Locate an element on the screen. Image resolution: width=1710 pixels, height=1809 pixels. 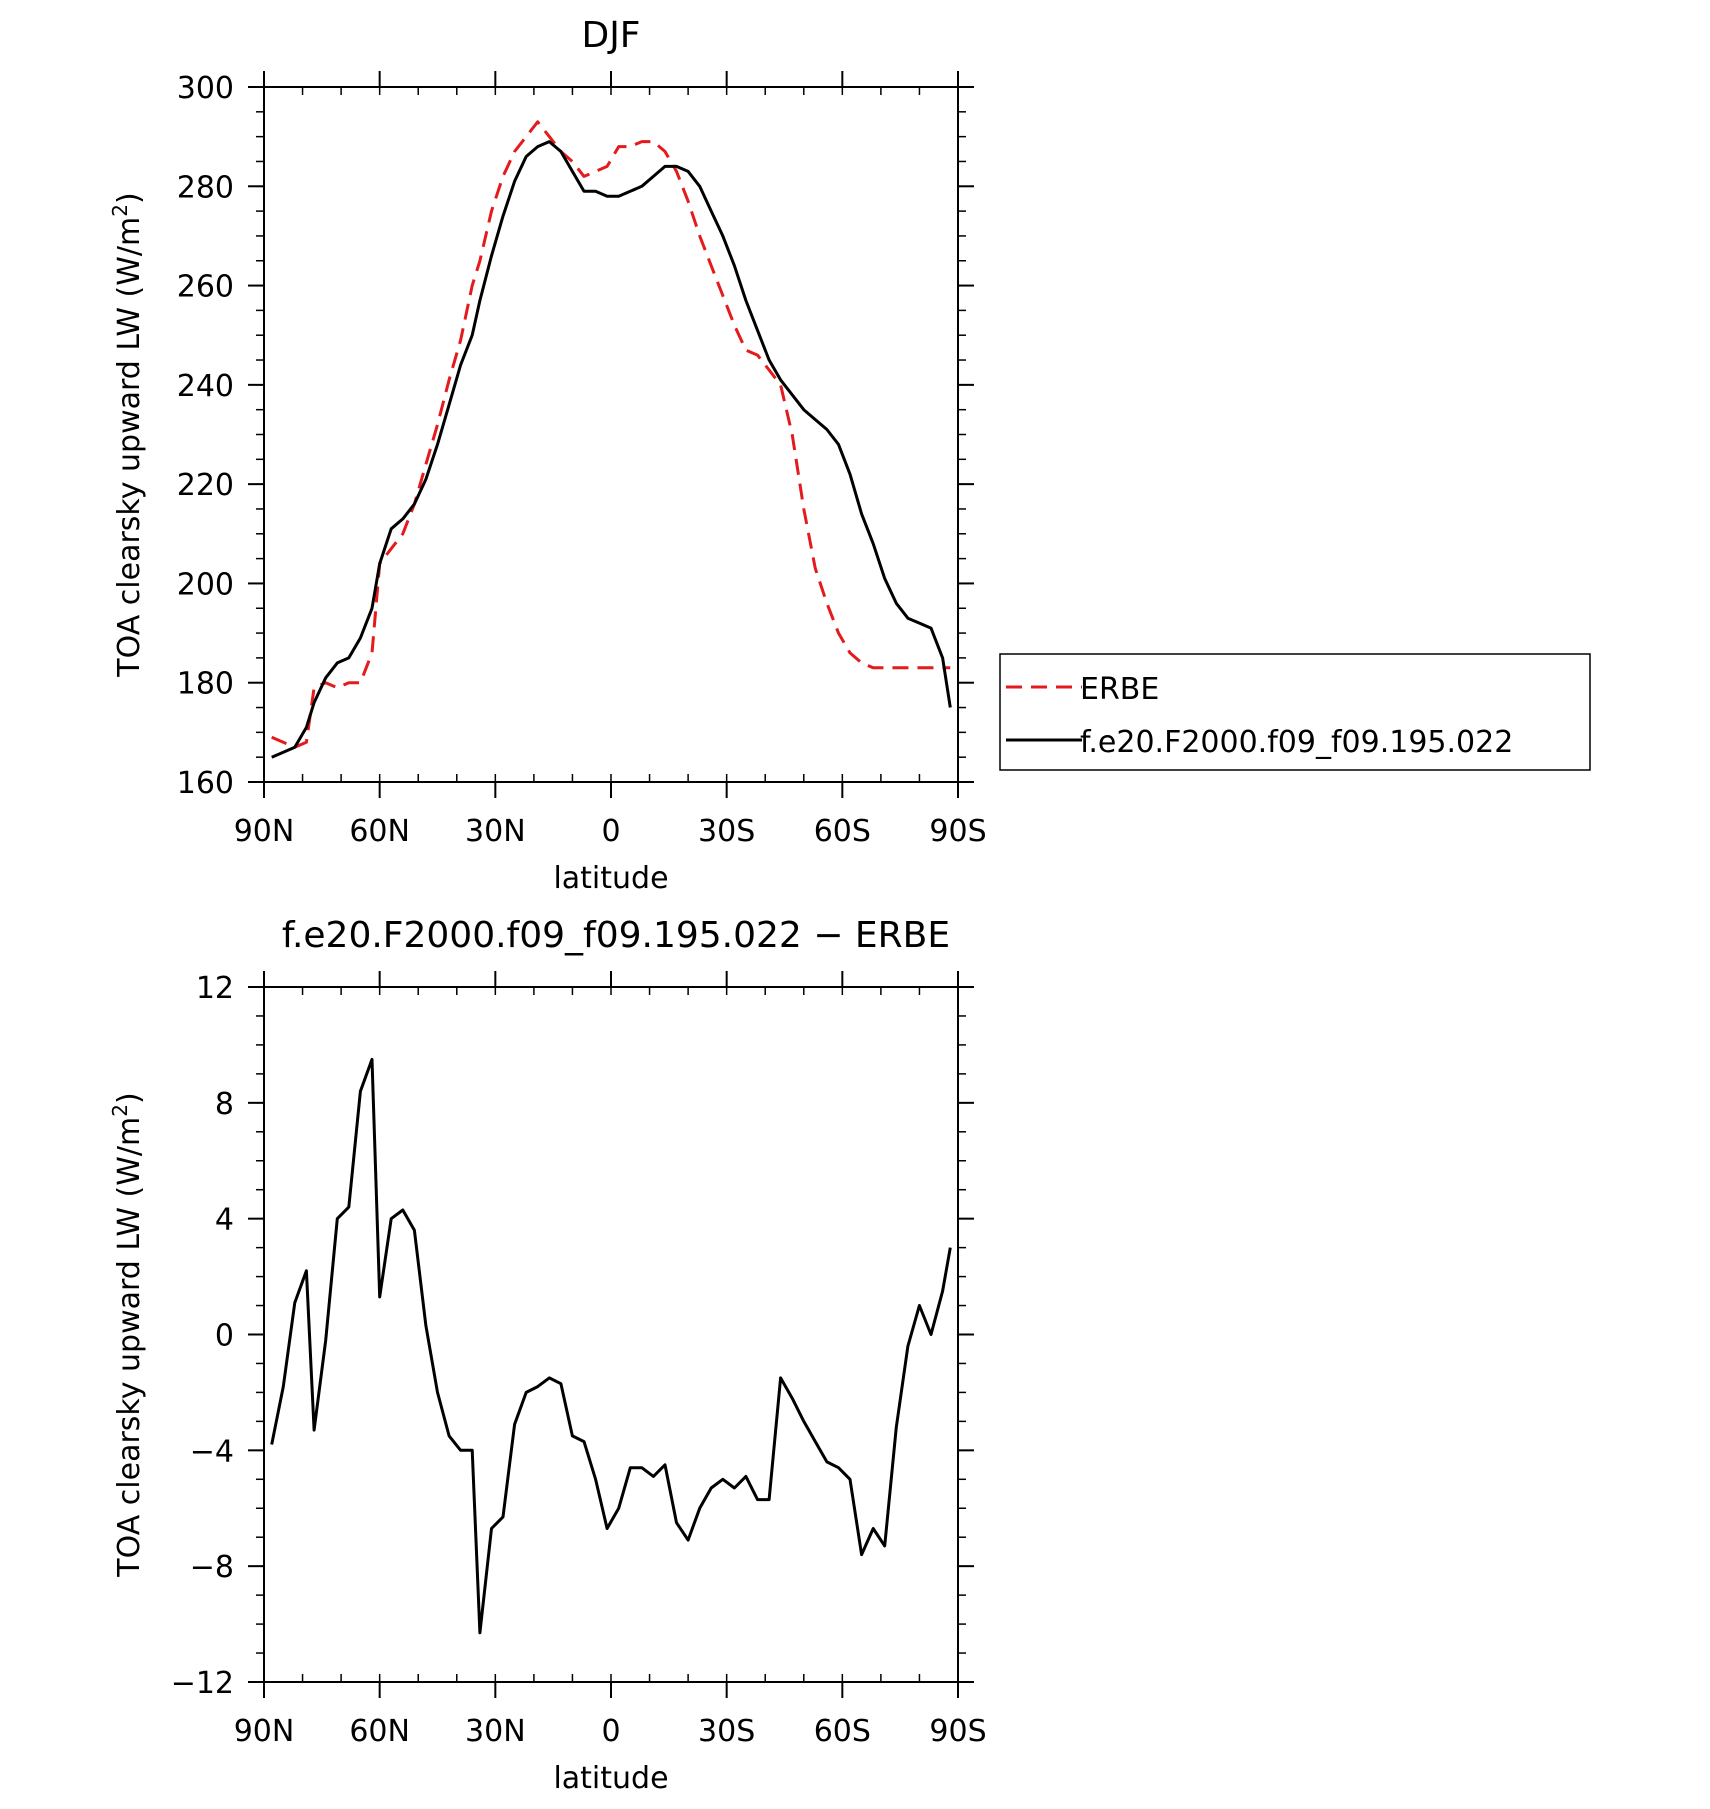
y-tick-label: 220 is located at coordinates (205, 485).